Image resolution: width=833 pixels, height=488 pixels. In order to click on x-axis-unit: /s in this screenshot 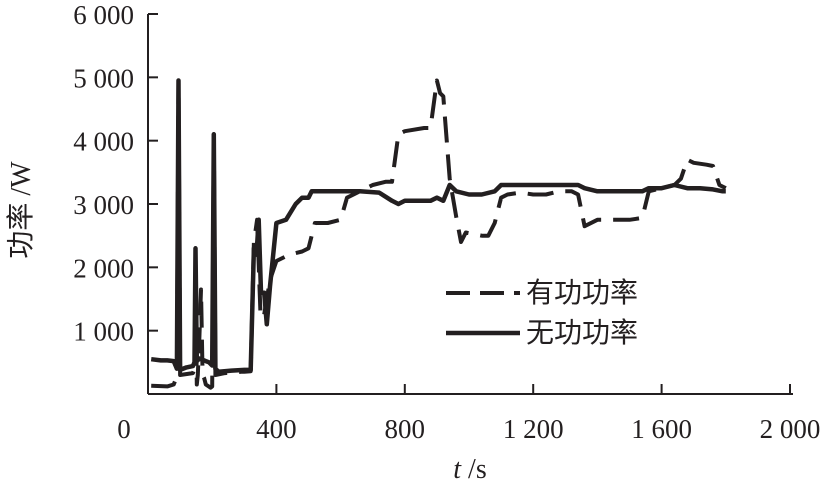, I will do `click(474, 469)`.